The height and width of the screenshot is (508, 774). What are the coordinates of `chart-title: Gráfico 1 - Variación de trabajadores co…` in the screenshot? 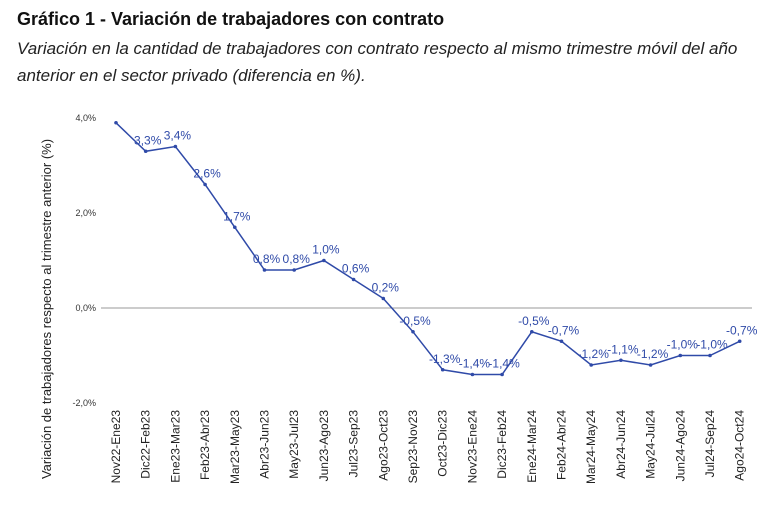 It's located at (231, 19).